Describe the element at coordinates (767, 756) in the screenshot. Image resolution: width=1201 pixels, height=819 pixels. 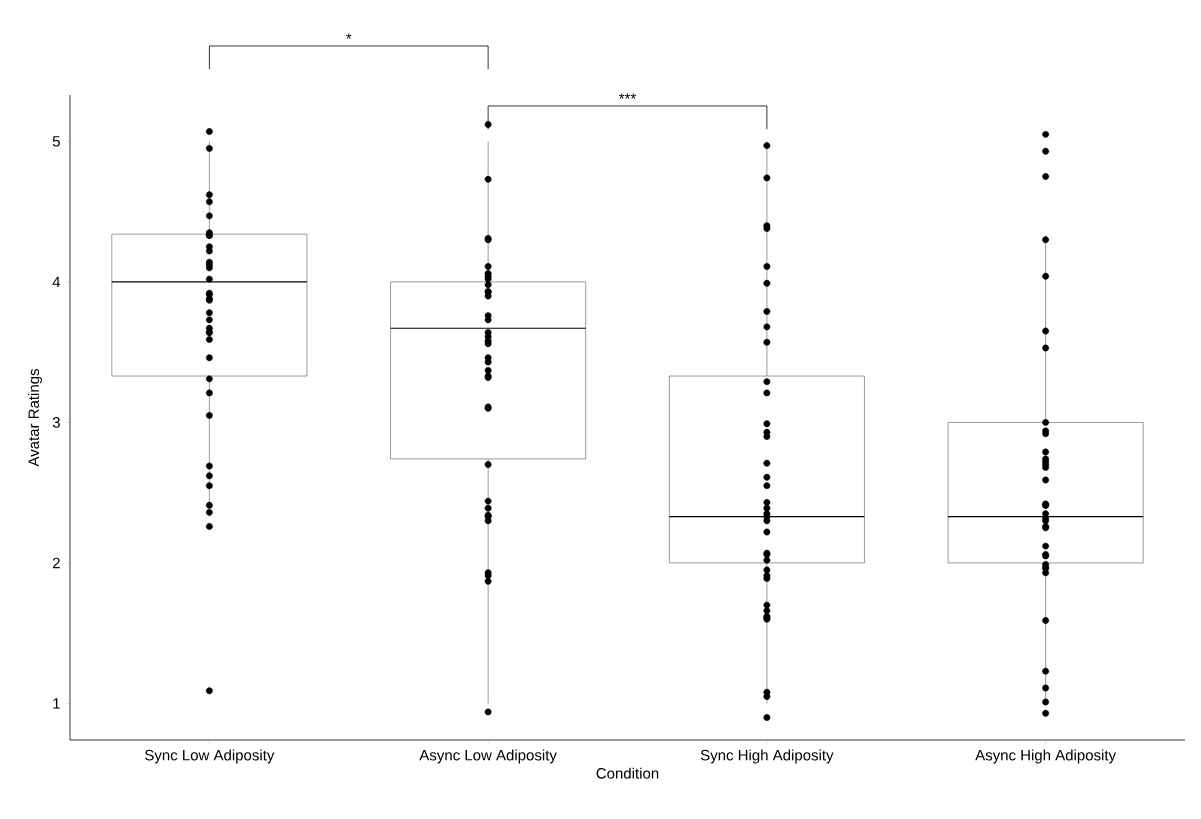
I see `x-tick-label: Sync High Adiposity` at that location.